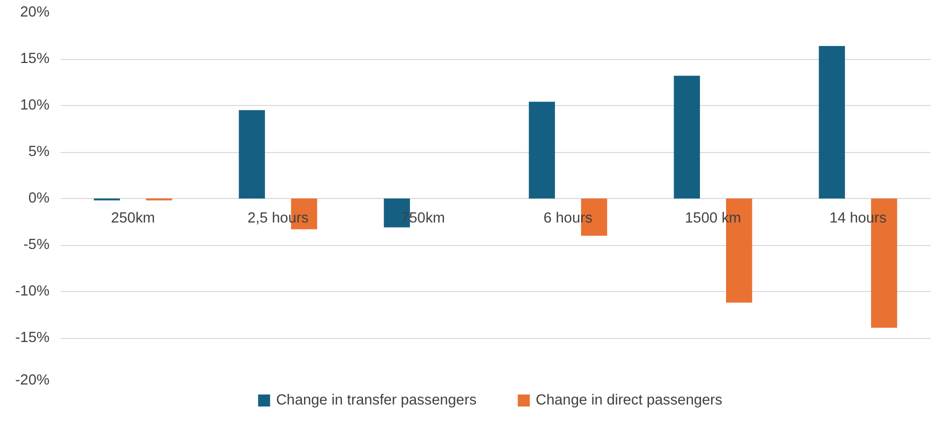 This screenshot has width=945, height=441. What do you see at coordinates (36, 245) in the screenshot?
I see `y-tick-label: -5%` at bounding box center [36, 245].